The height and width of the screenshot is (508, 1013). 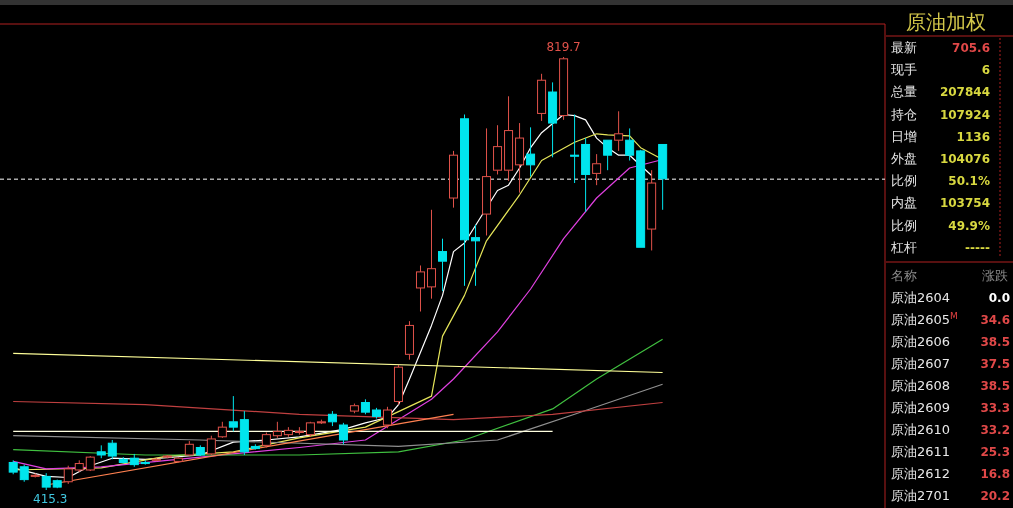 What do you see at coordinates (904, 158) in the screenshot?
I see `text: 外盘` at bounding box center [904, 158].